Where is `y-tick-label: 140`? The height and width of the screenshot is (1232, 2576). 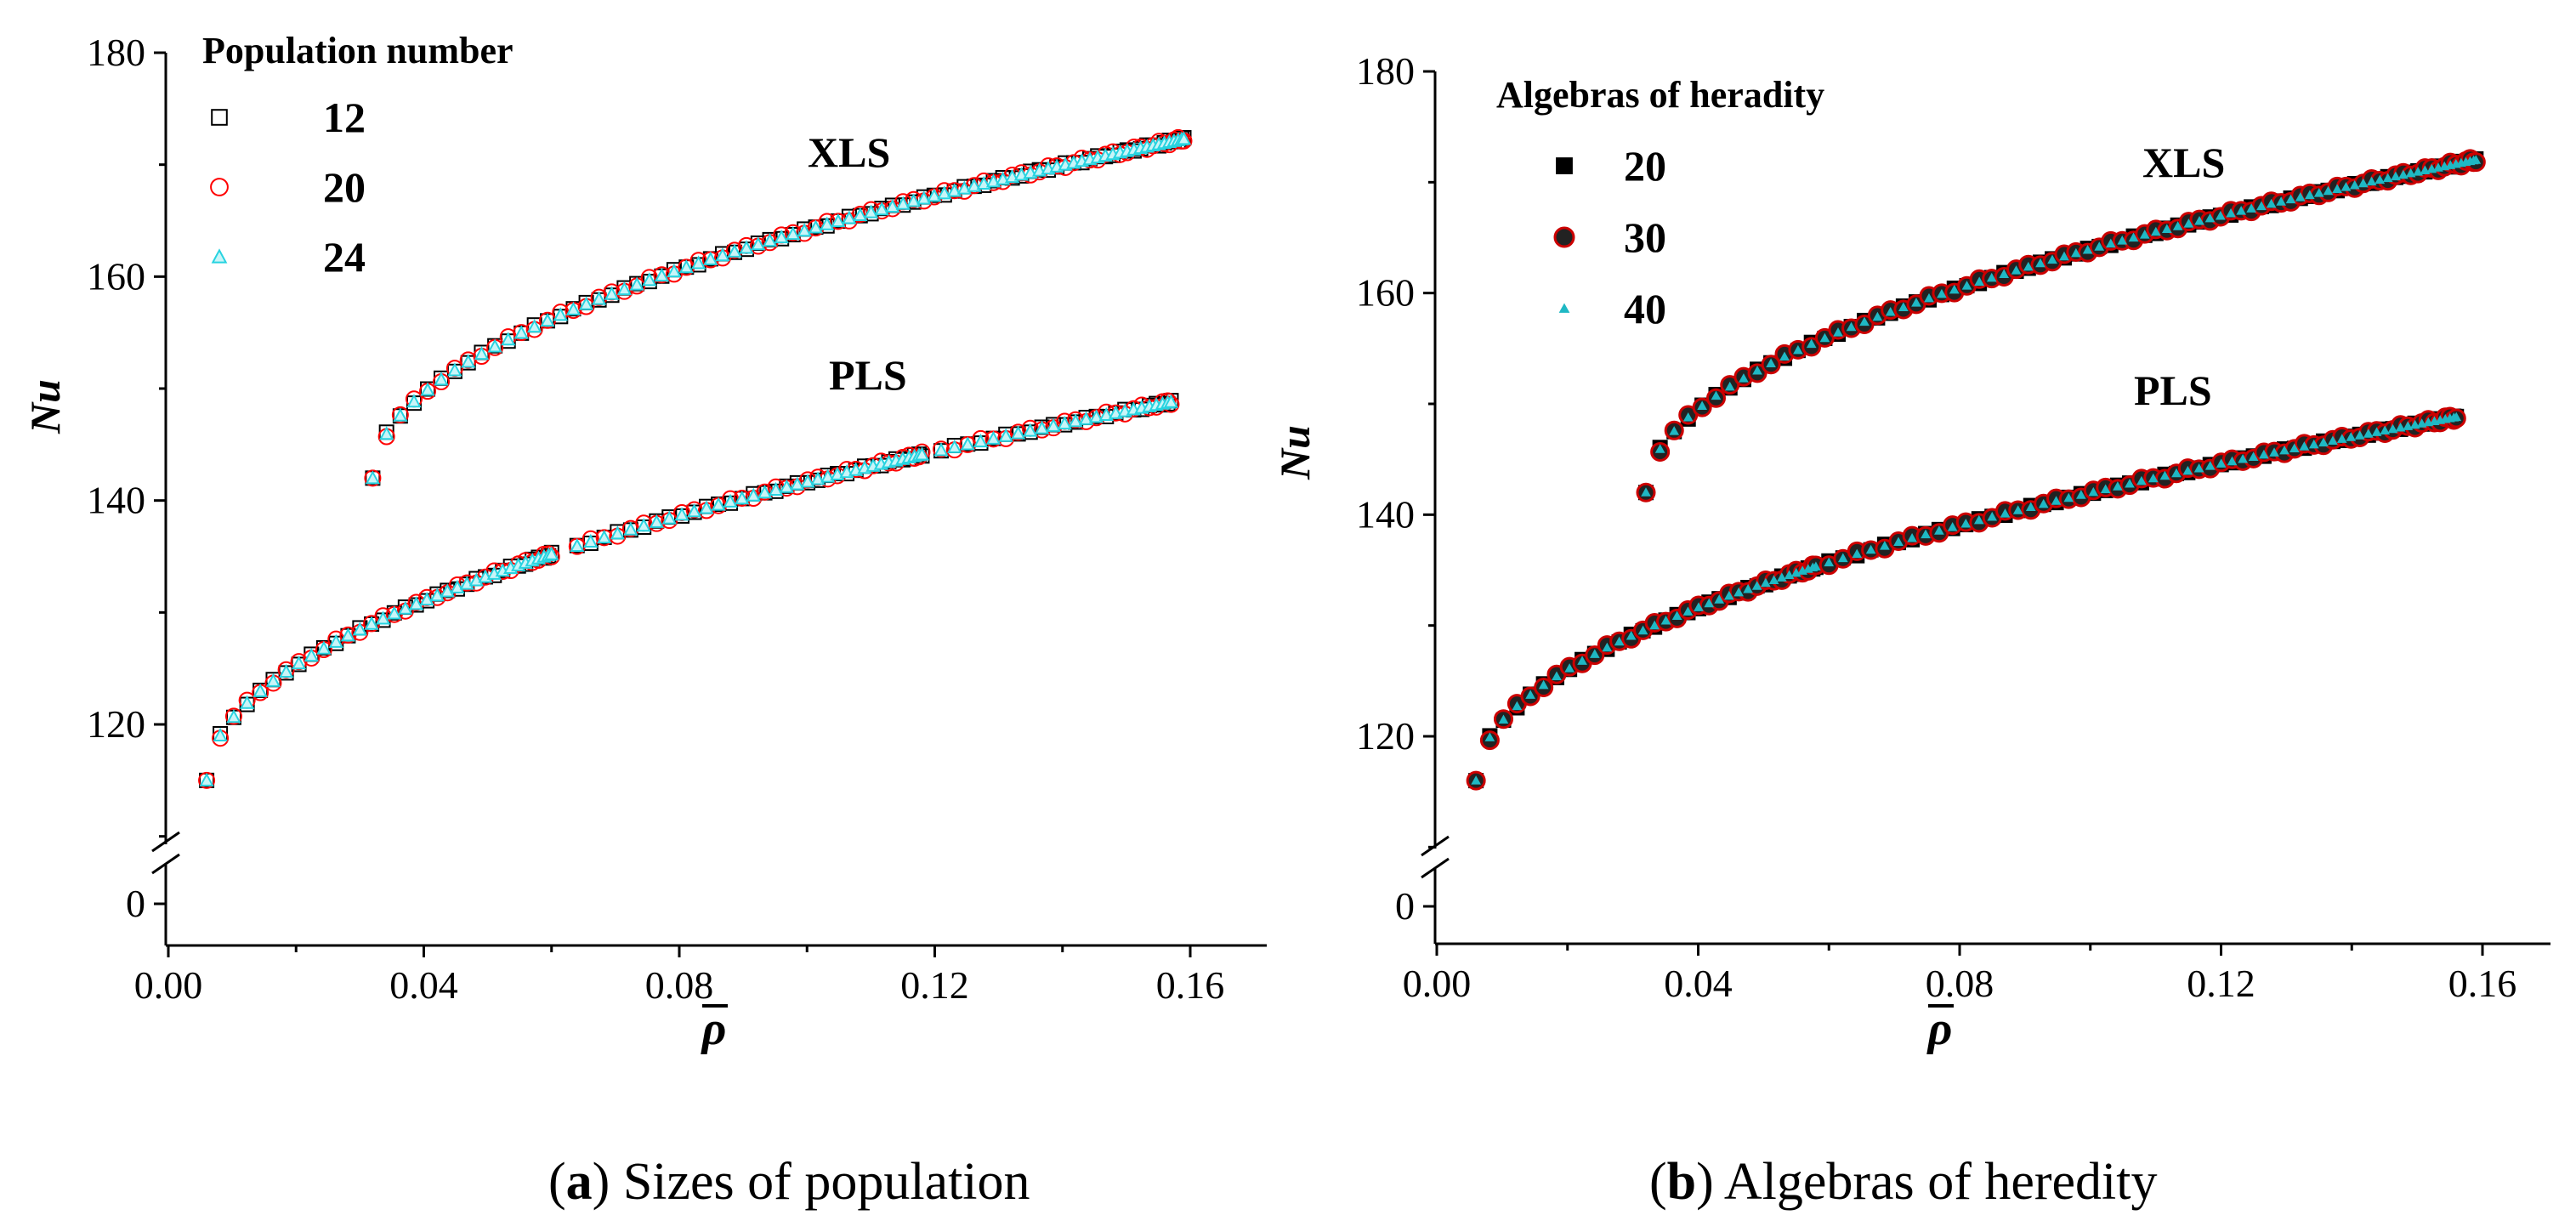 y-tick-label: 140 is located at coordinates (1385, 514).